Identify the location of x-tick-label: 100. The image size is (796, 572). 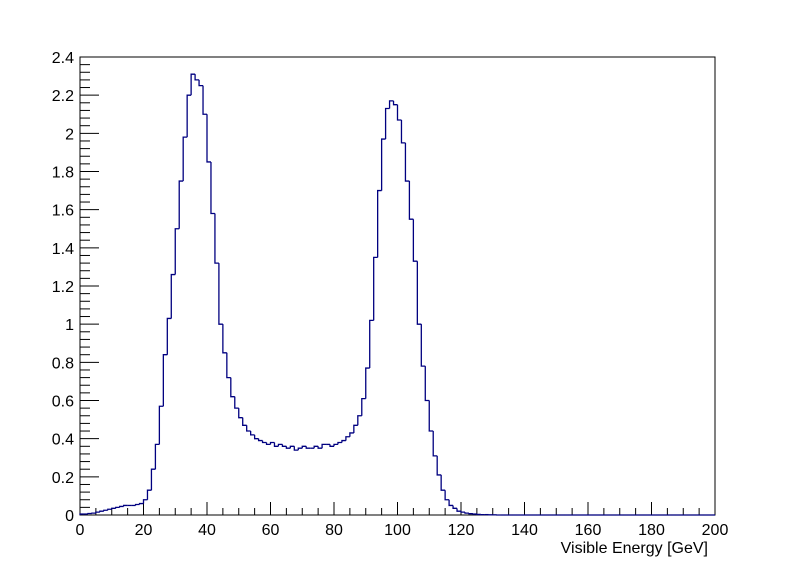
(397, 530).